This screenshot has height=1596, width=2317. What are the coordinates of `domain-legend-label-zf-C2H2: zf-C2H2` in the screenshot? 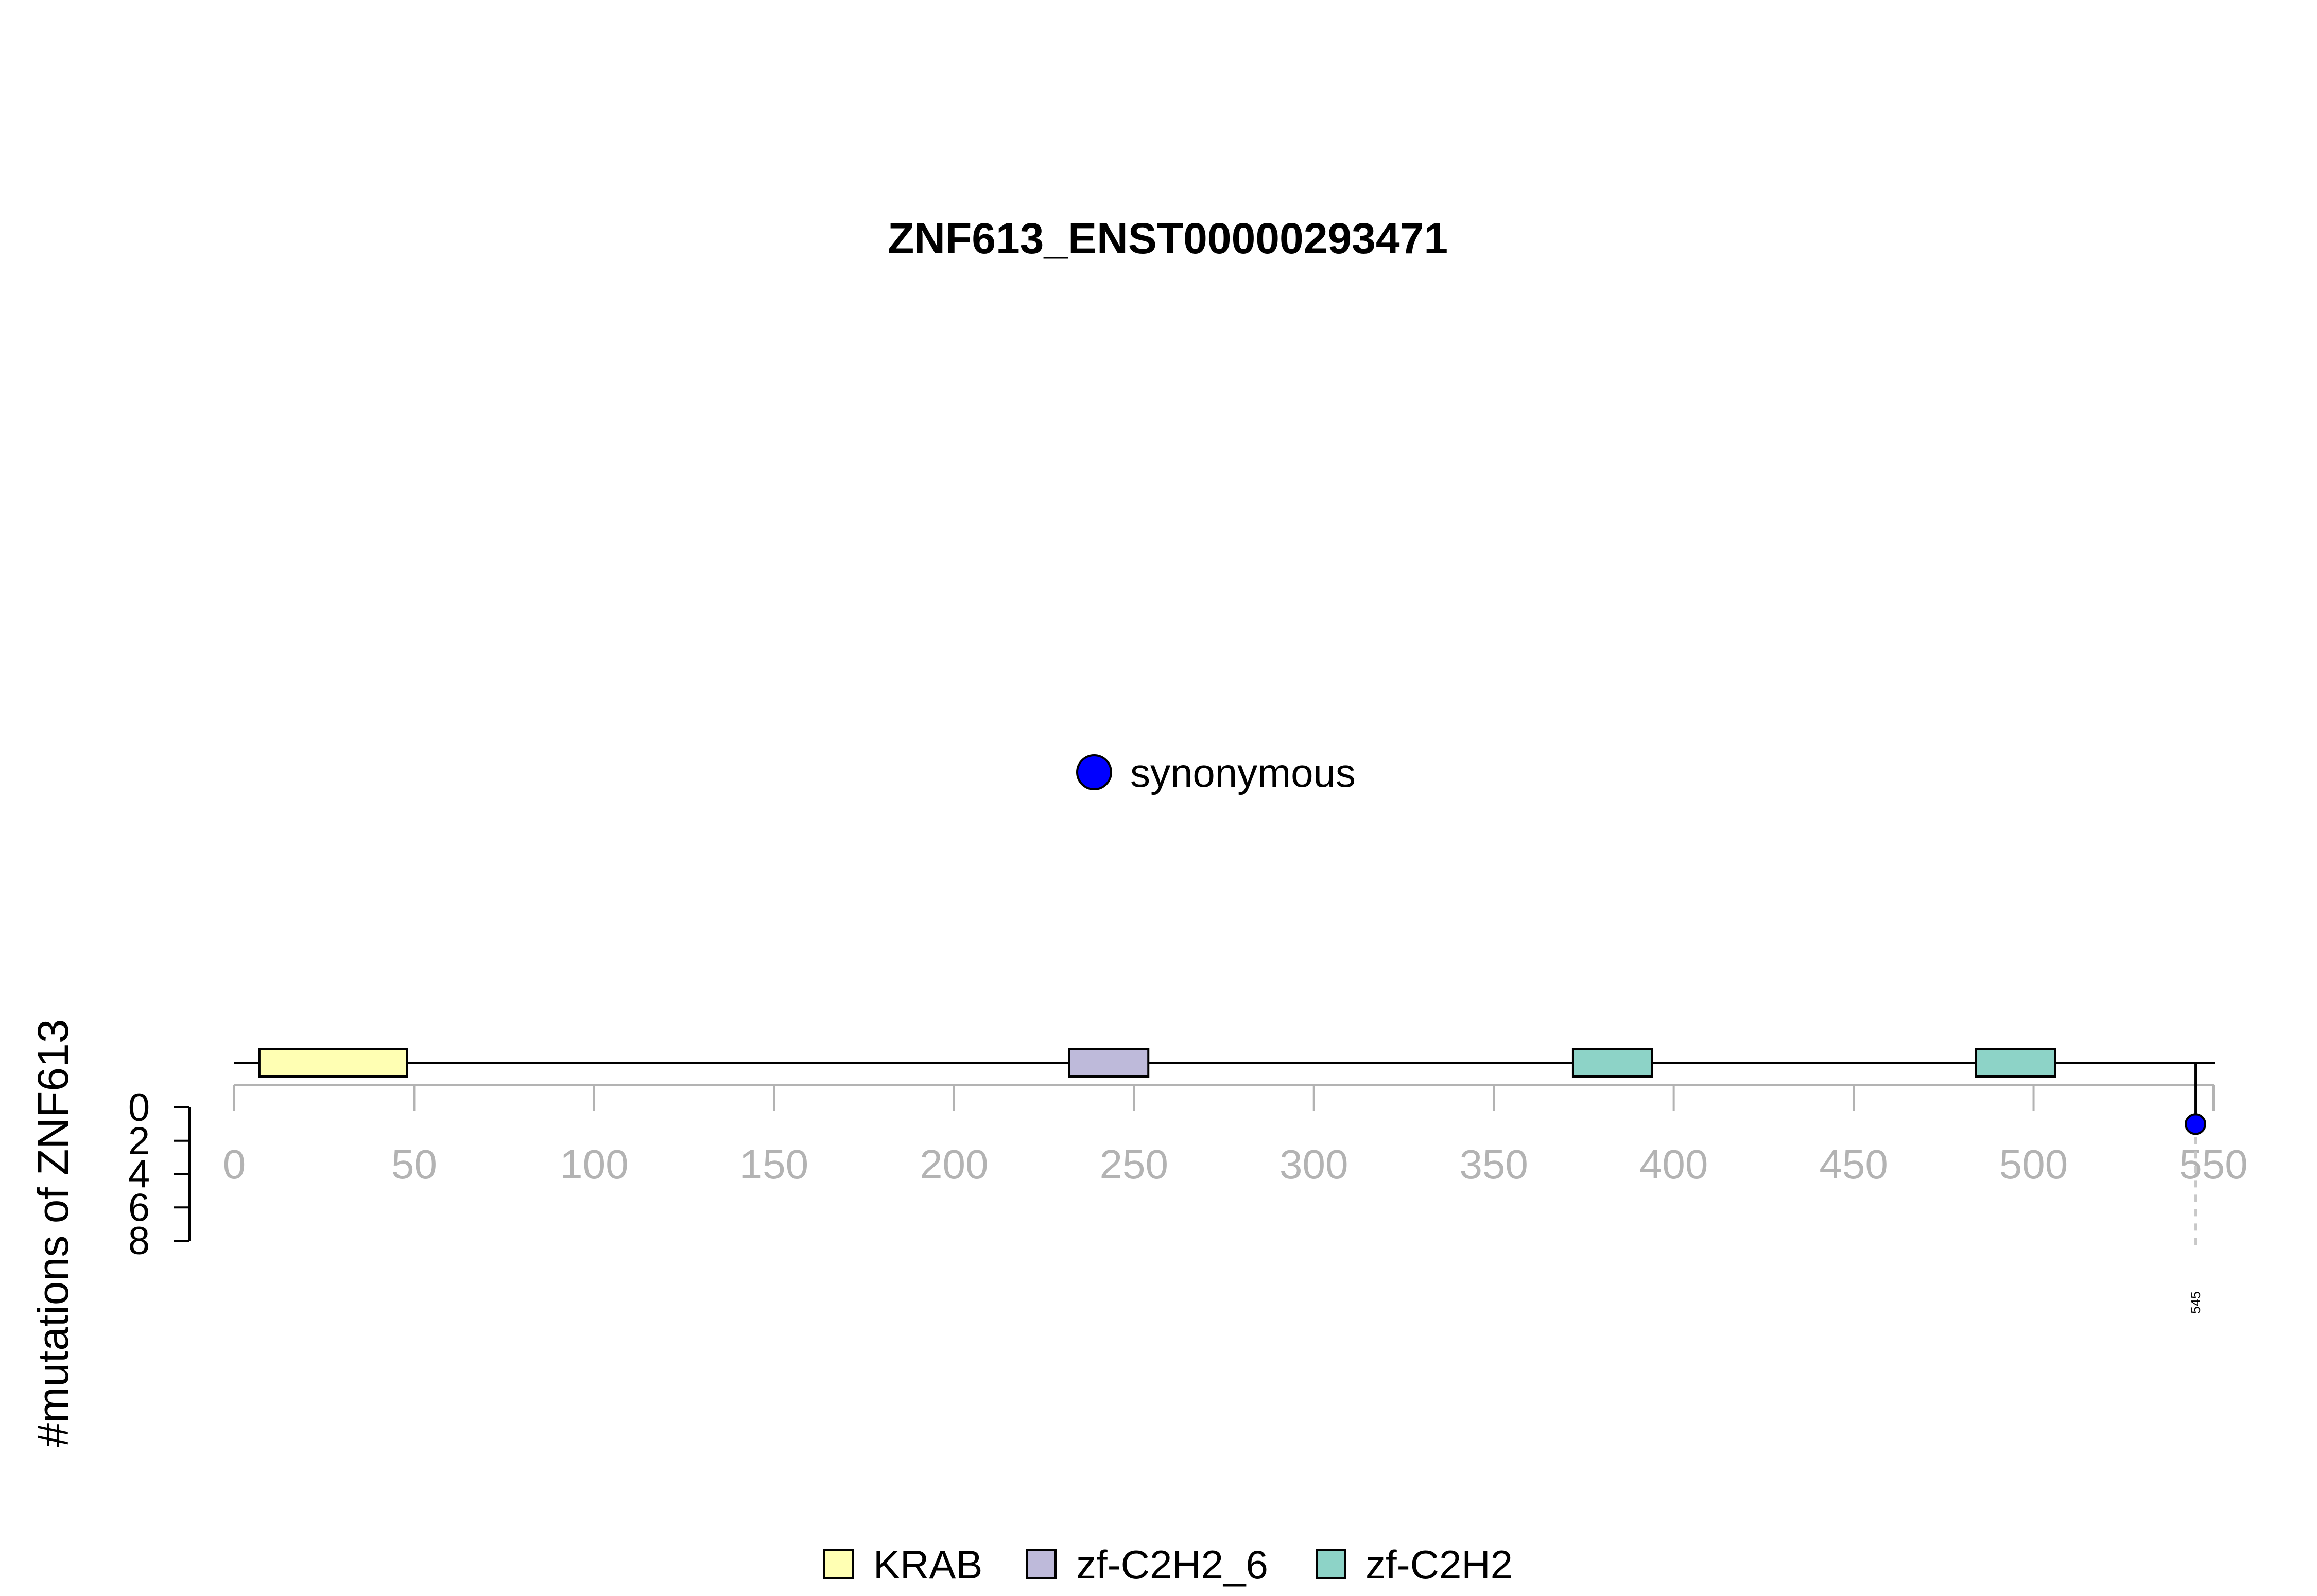 It's located at (1439, 1565).